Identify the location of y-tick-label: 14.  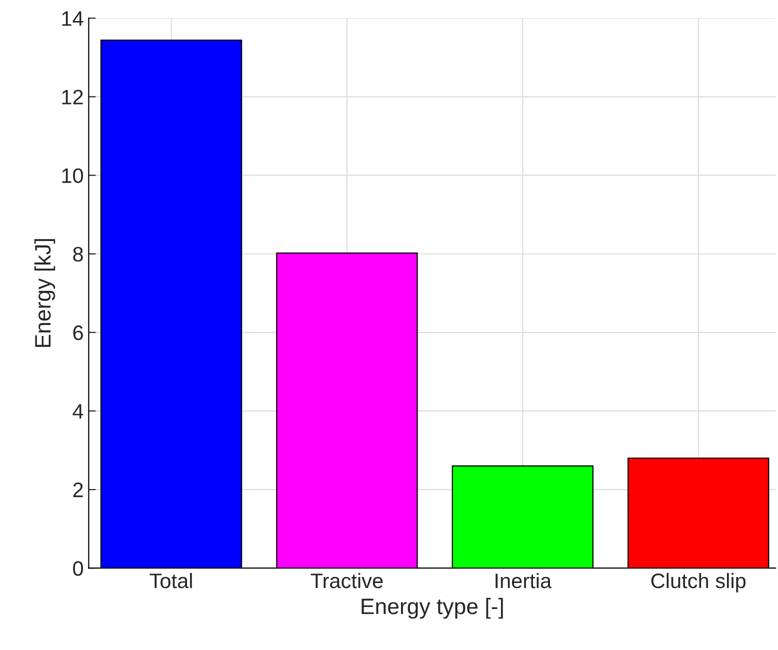
(73, 18).